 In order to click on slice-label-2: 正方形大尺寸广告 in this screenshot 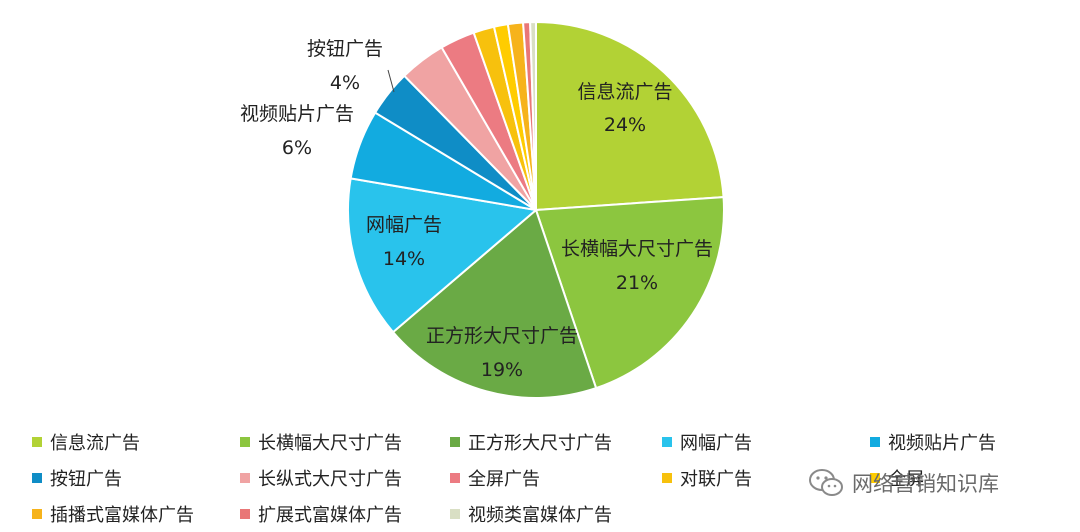, I will do `click(502, 336)`.